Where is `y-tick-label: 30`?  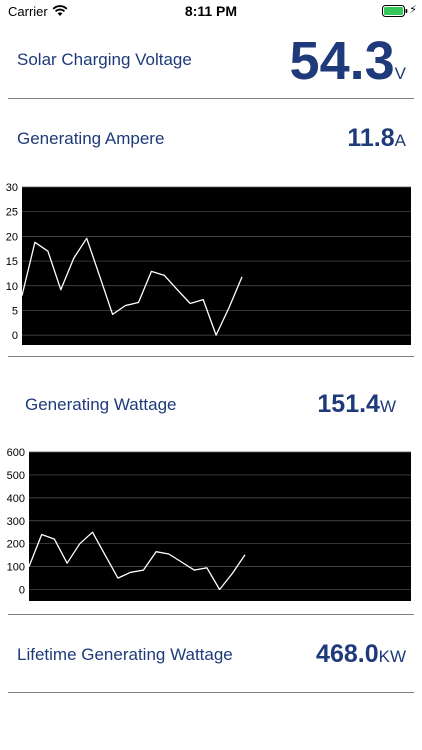 y-tick-label: 30 is located at coordinates (12, 188).